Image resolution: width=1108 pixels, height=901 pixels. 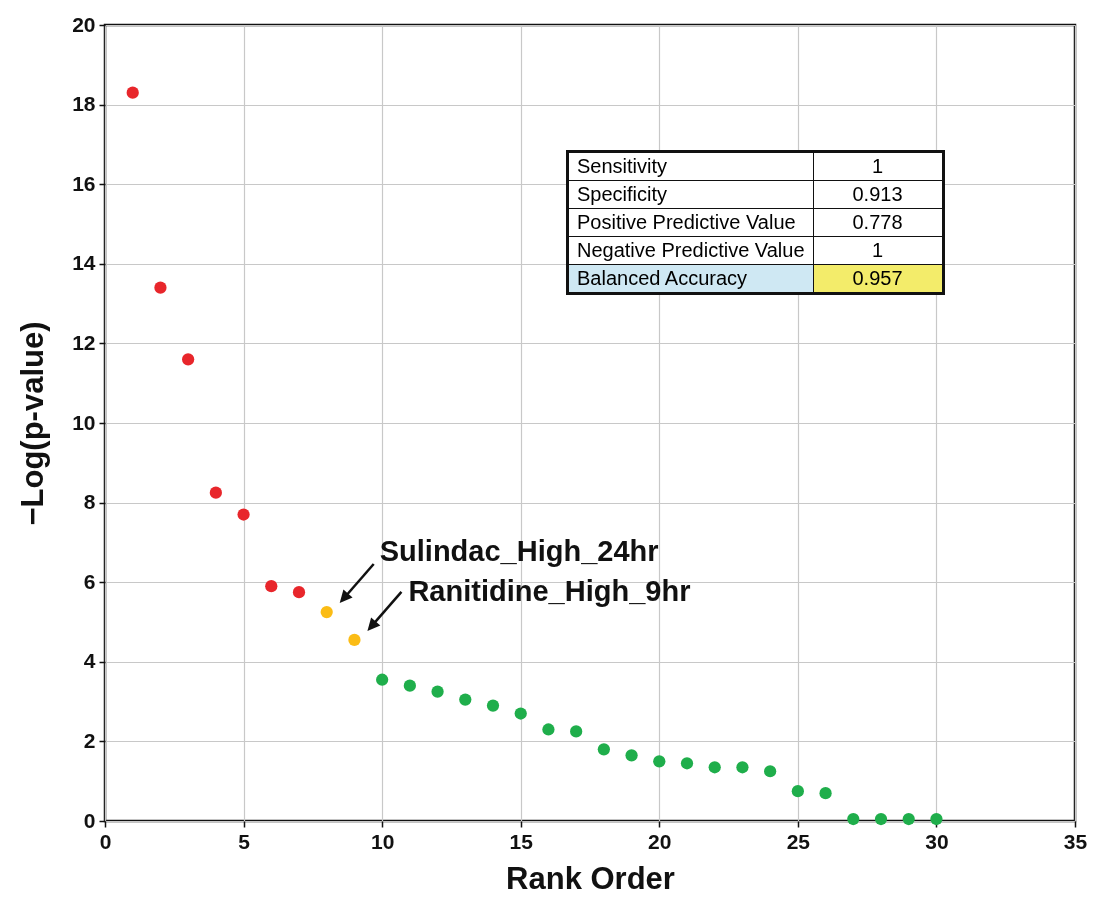 I want to click on y-tick-label: 12, so click(x=84, y=342).